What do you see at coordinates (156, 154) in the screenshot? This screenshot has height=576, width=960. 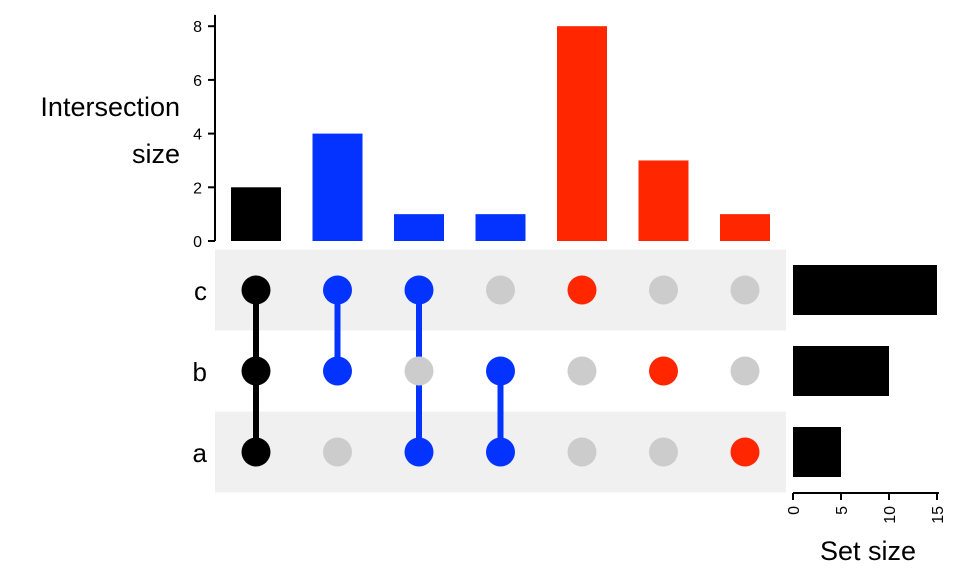 I see `intersection-axis-title-line-2: size` at bounding box center [156, 154].